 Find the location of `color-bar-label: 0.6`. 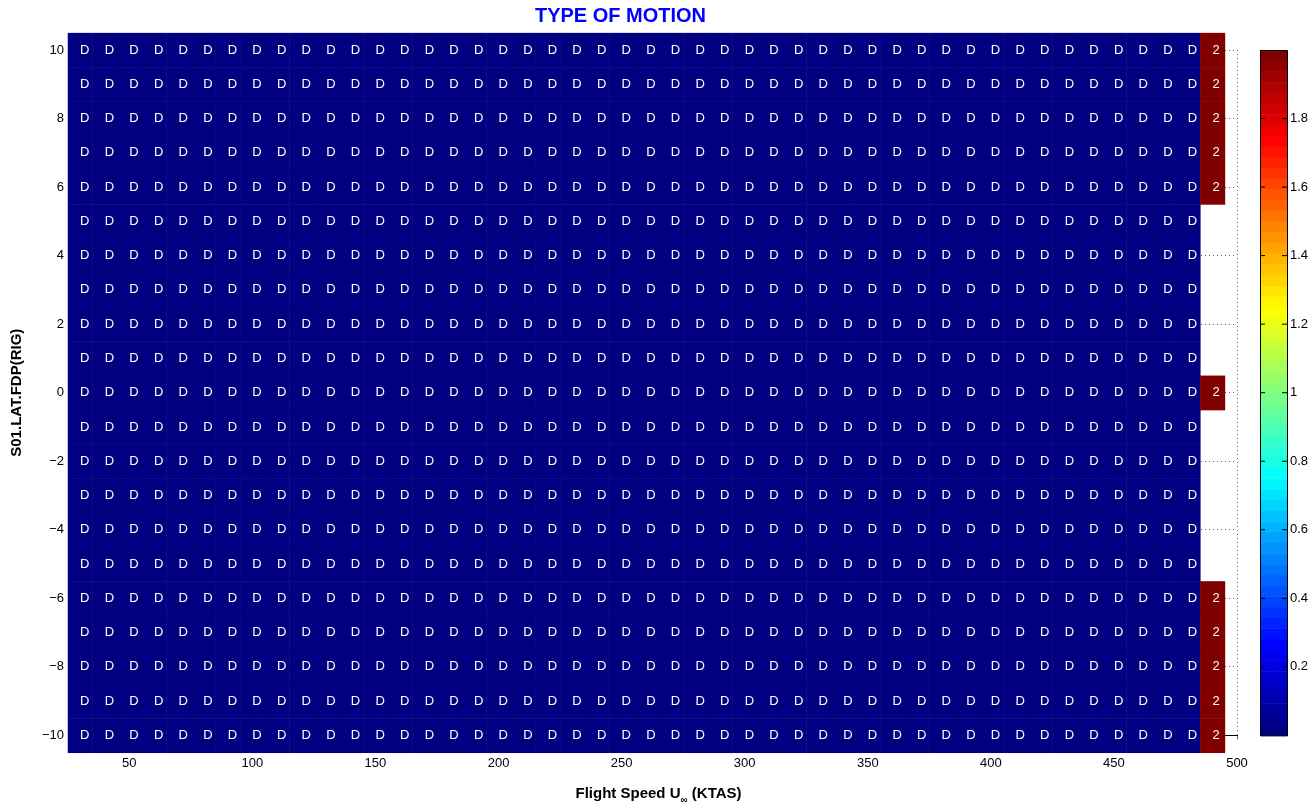

color-bar-label: 0.6 is located at coordinates (1299, 529).